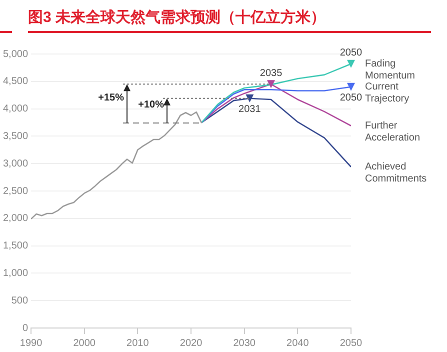 The height and width of the screenshot is (352, 447). Describe the element at coordinates (250, 110) in the screenshot. I see `annotation: 2031` at that location.